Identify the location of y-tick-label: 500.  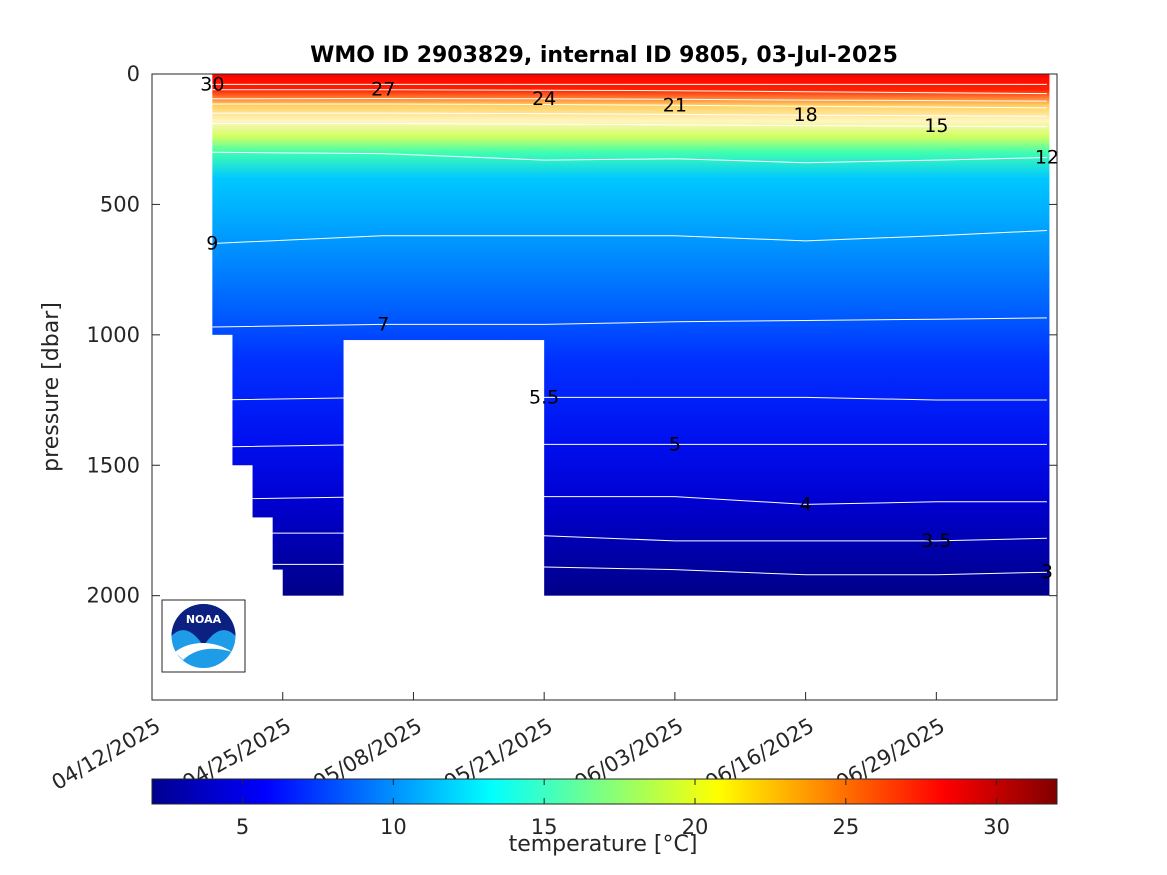
(120, 204).